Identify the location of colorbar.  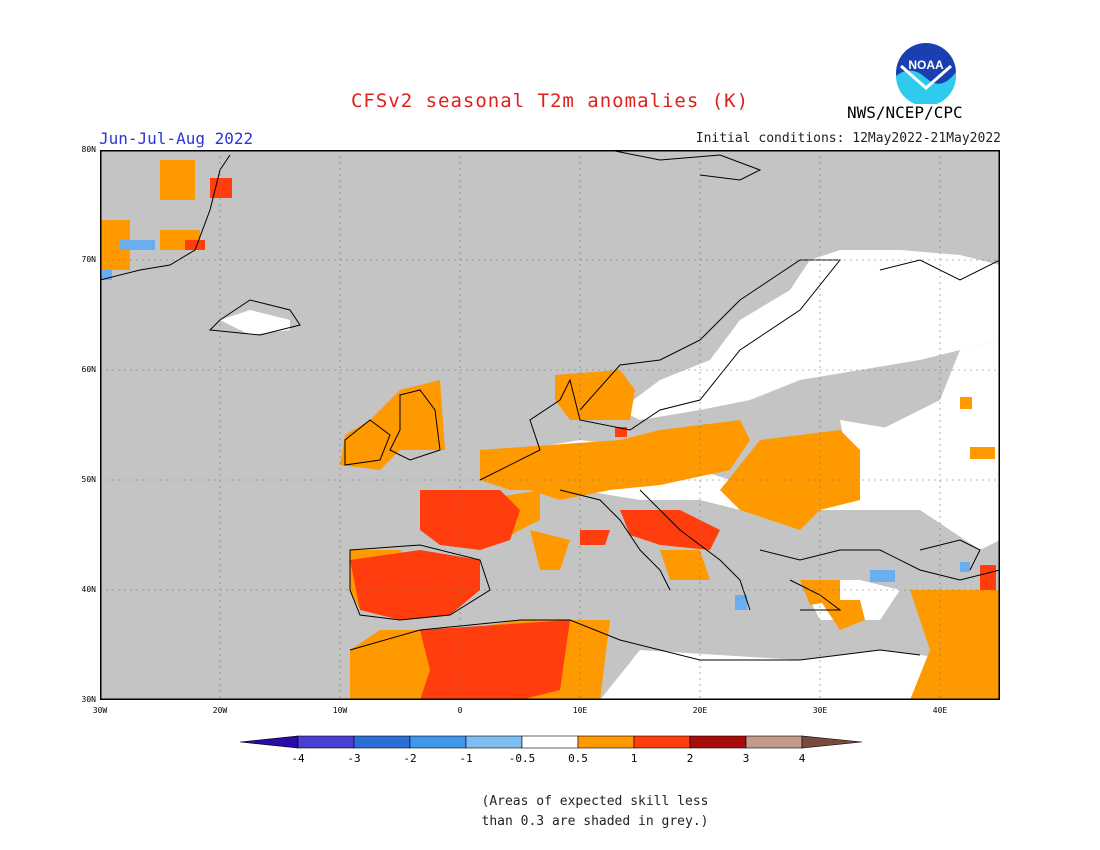
(551, 744).